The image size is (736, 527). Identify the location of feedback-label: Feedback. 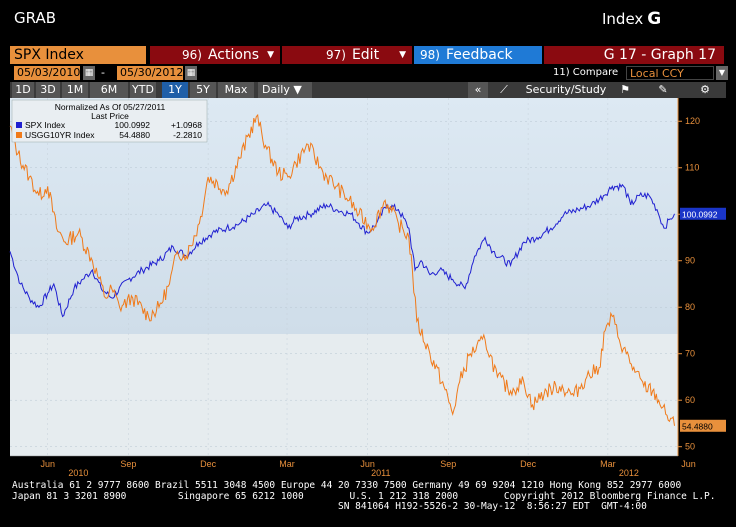
(479, 55).